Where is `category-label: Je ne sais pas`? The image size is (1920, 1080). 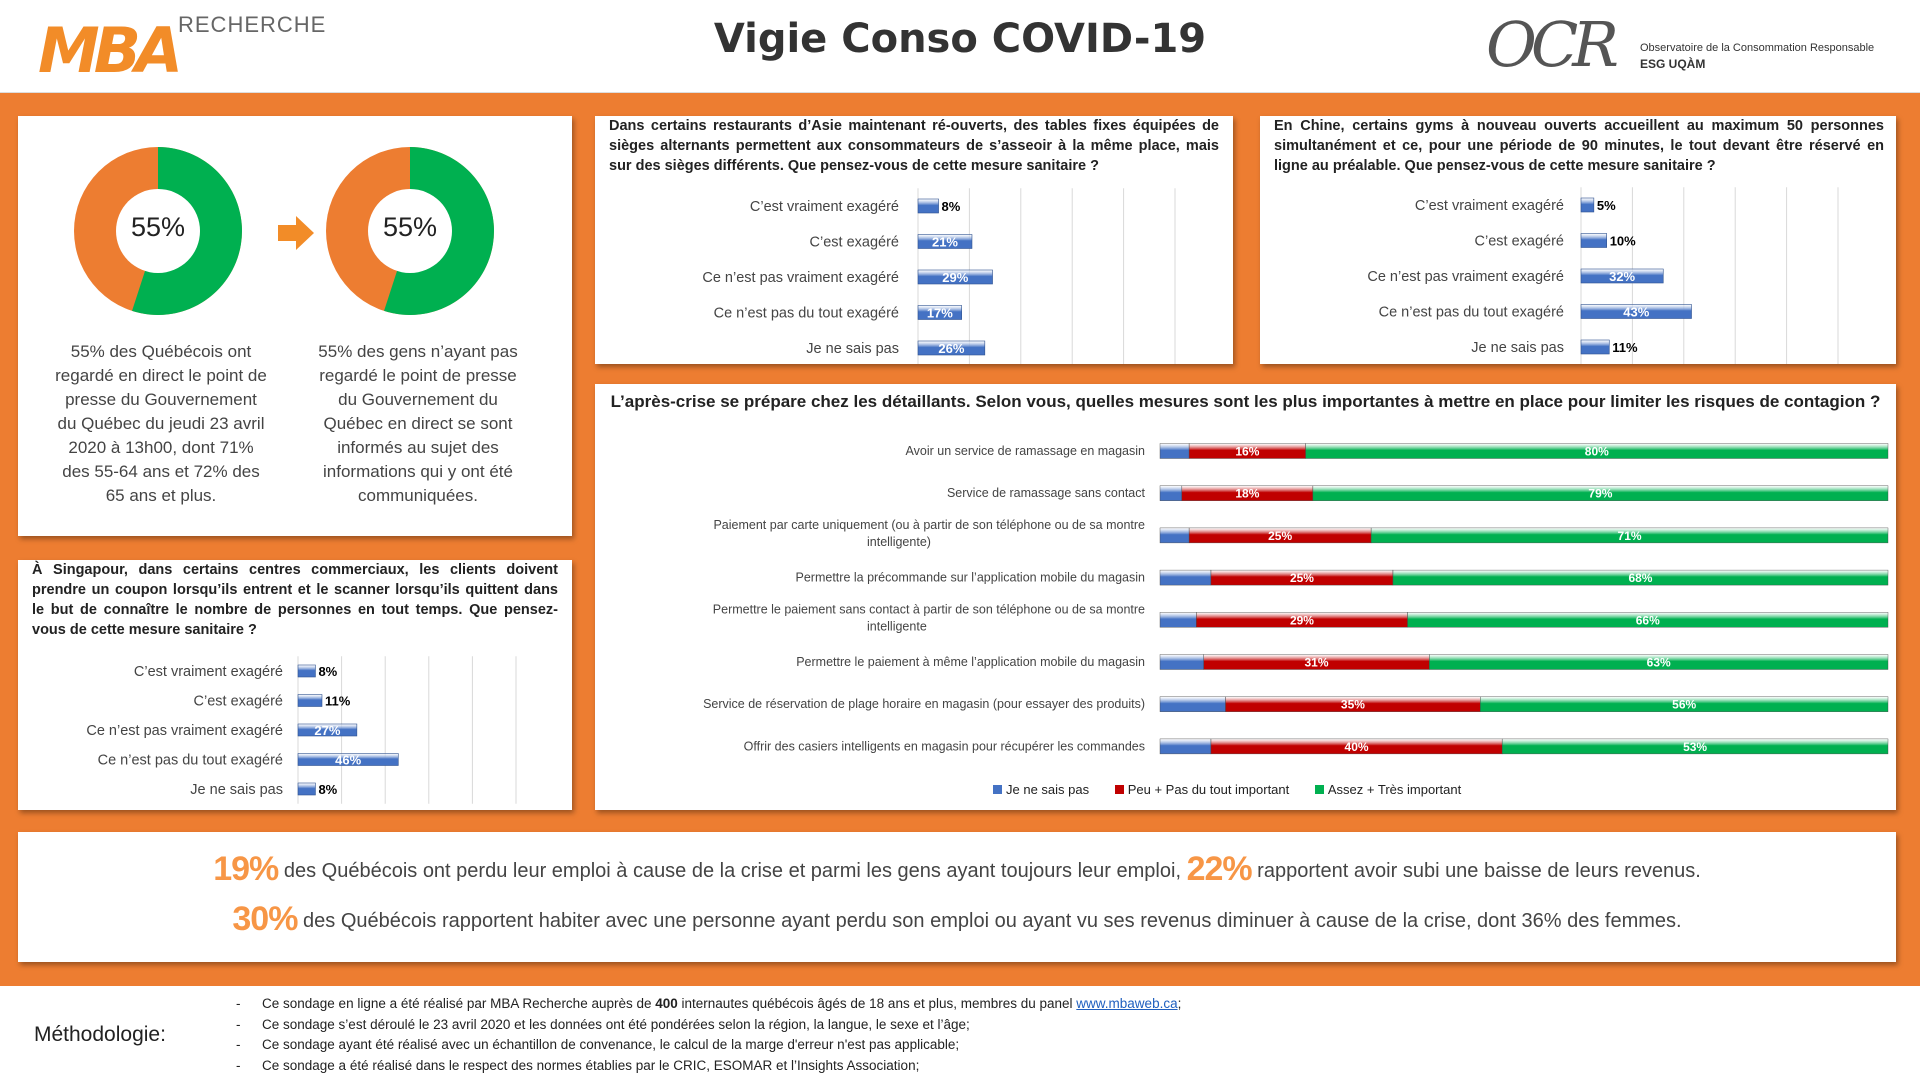 category-label: Je ne sais pas is located at coordinates (236, 790).